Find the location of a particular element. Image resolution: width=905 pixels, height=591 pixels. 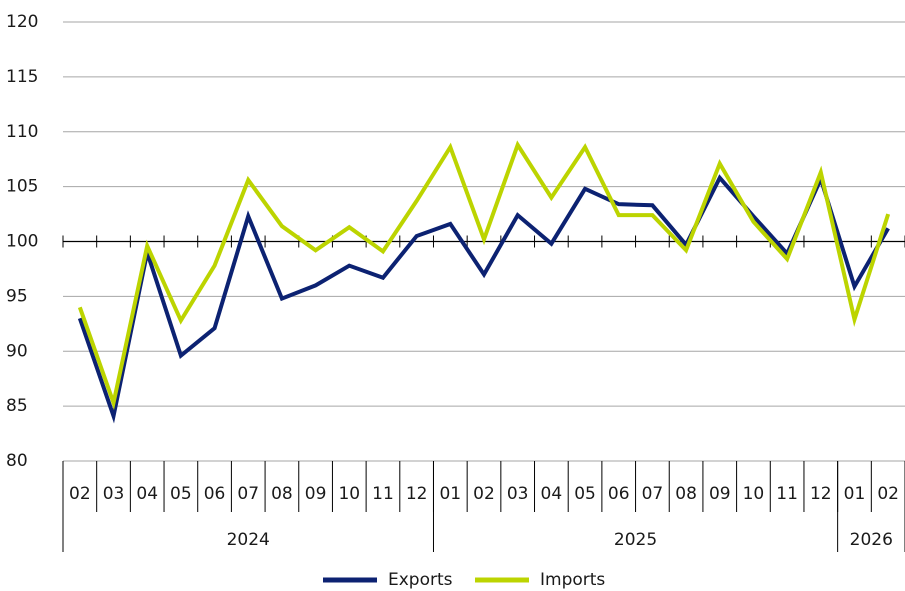

y-tick-label: 120 is located at coordinates (22, 22).